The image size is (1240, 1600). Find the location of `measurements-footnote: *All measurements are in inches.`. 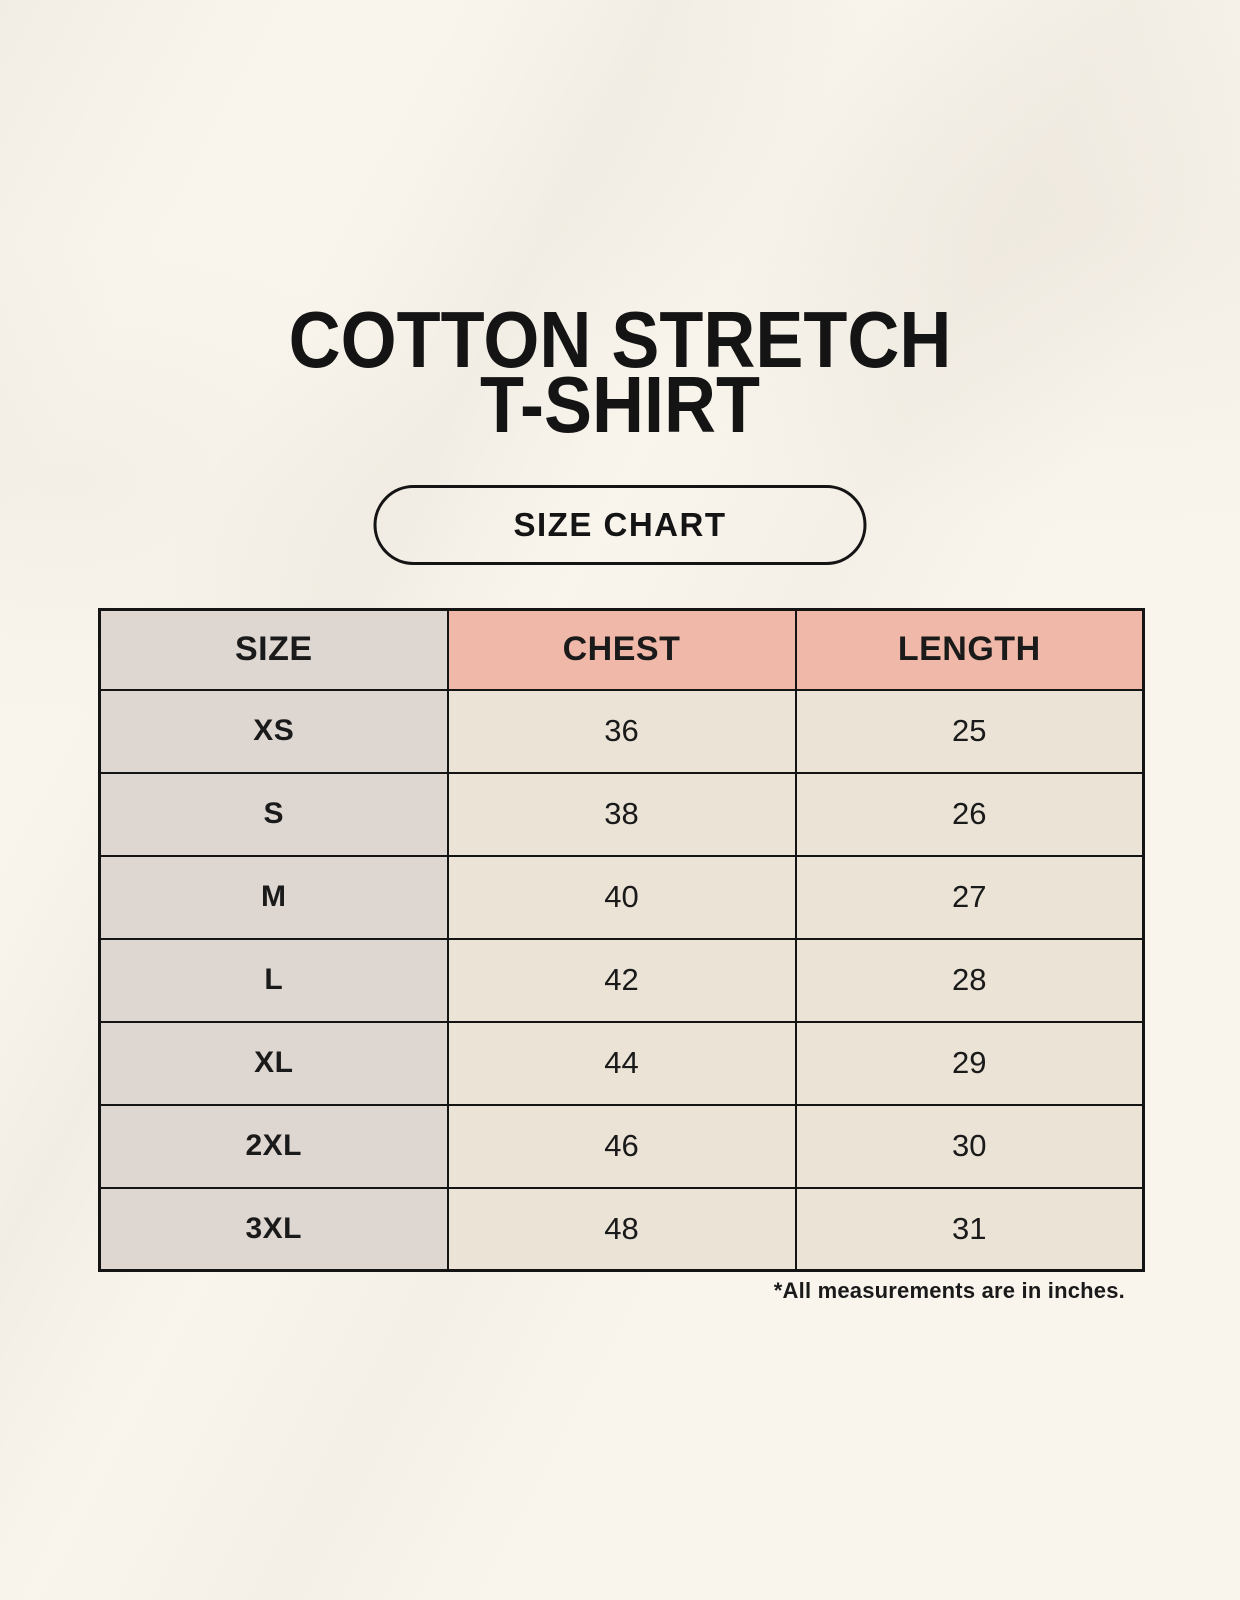

measurements-footnote: *All measurements are in inches. is located at coordinates (949, 1290).